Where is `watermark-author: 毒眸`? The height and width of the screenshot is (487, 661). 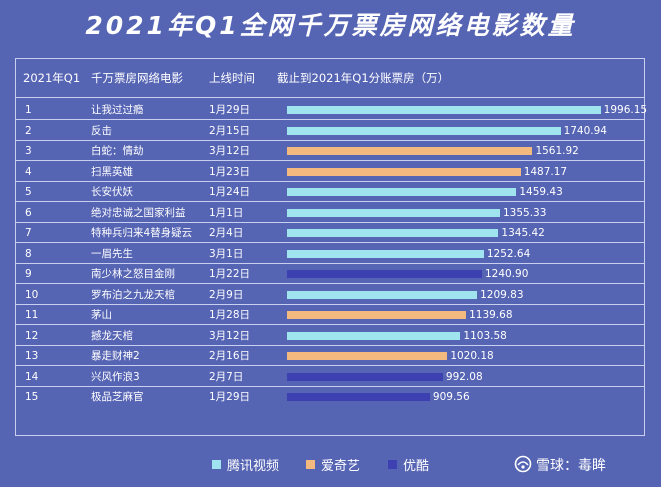
watermark-author: 毒眸 is located at coordinates (592, 466).